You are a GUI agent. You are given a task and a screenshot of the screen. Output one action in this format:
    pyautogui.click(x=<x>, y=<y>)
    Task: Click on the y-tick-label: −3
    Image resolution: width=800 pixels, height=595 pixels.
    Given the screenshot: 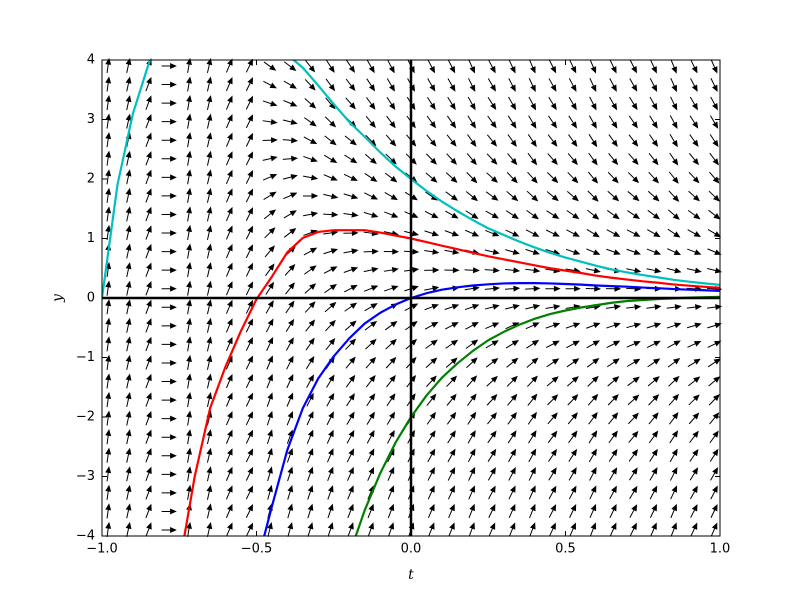 What is the action you would take?
    pyautogui.click(x=85, y=476)
    